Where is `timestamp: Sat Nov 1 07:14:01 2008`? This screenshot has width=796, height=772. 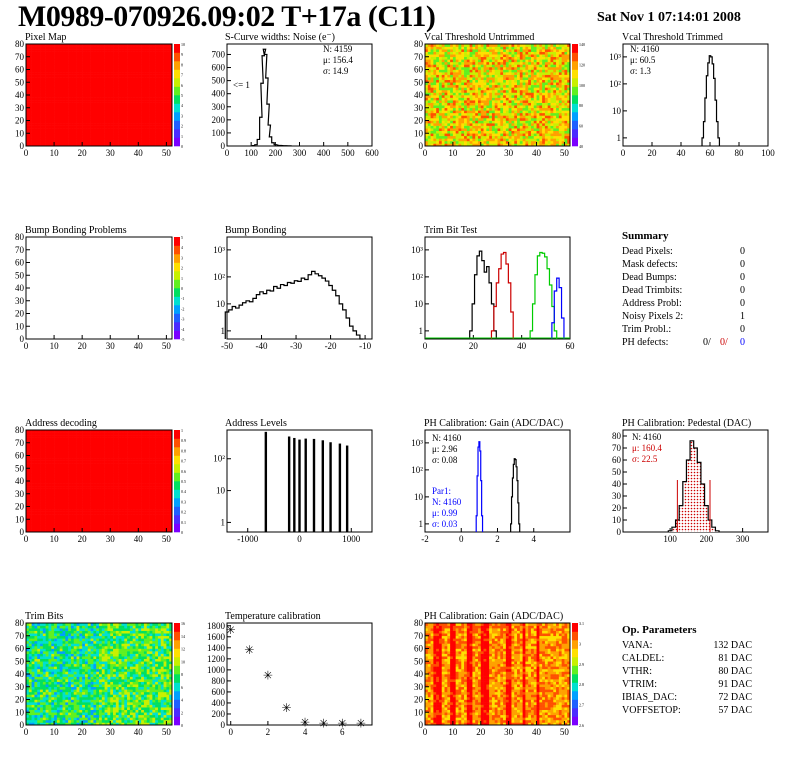
timestamp: Sat Nov 1 07:14:01 2008 is located at coordinates (669, 17).